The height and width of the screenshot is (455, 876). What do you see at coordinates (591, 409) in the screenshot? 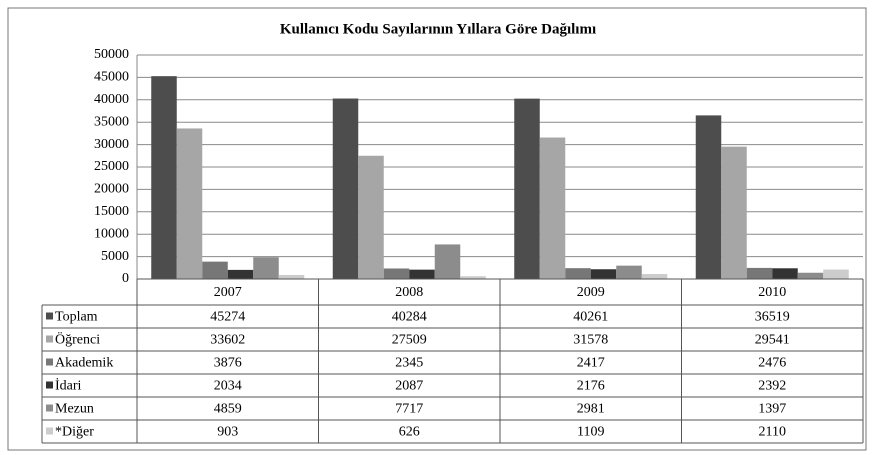
I see `table-value: 2981` at bounding box center [591, 409].